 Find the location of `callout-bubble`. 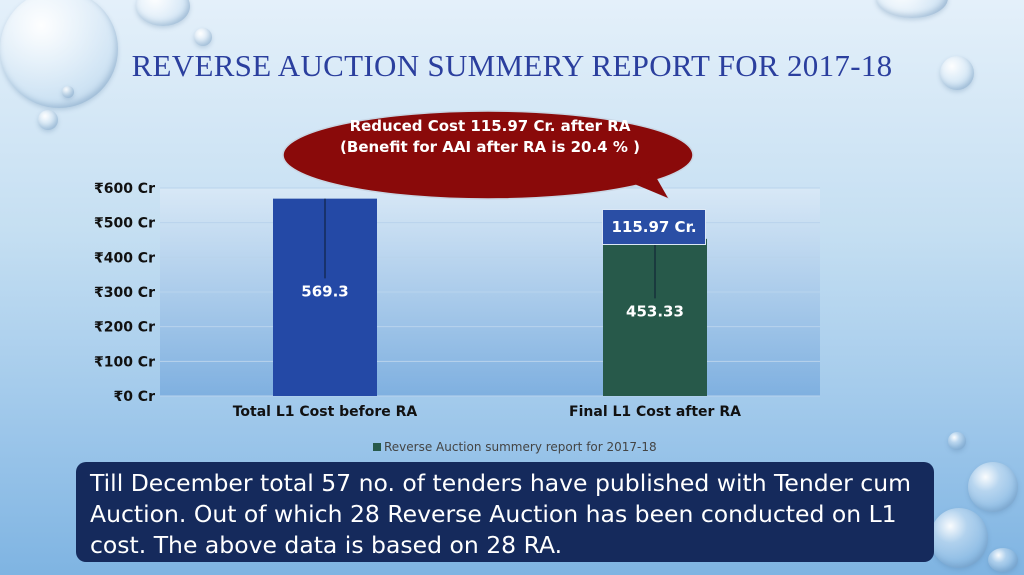

callout-bubble is located at coordinates (488, 155).